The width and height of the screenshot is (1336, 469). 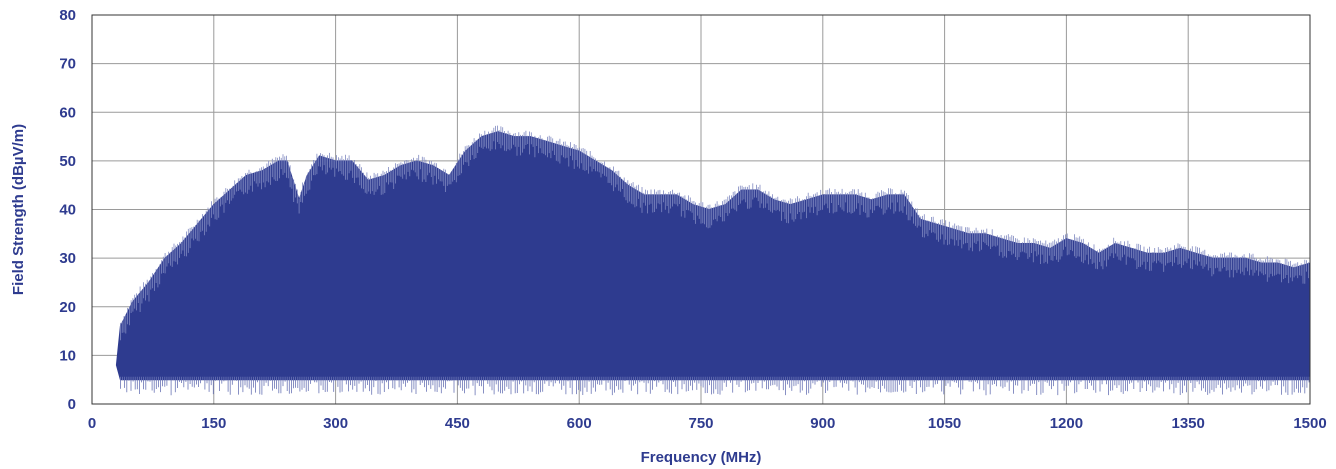 What do you see at coordinates (67, 15) in the screenshot?
I see `y-tick-label: 80` at bounding box center [67, 15].